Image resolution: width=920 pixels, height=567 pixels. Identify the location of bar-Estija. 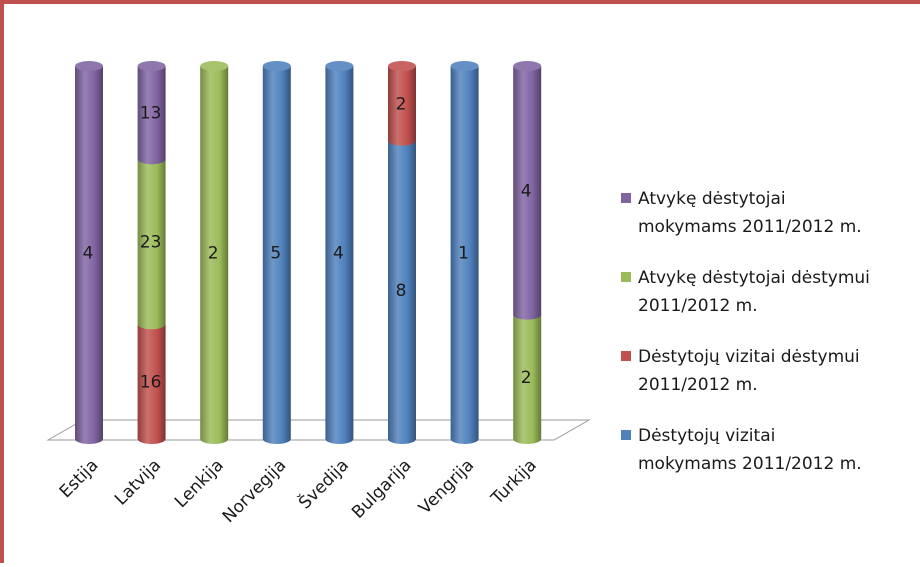
(89, 252).